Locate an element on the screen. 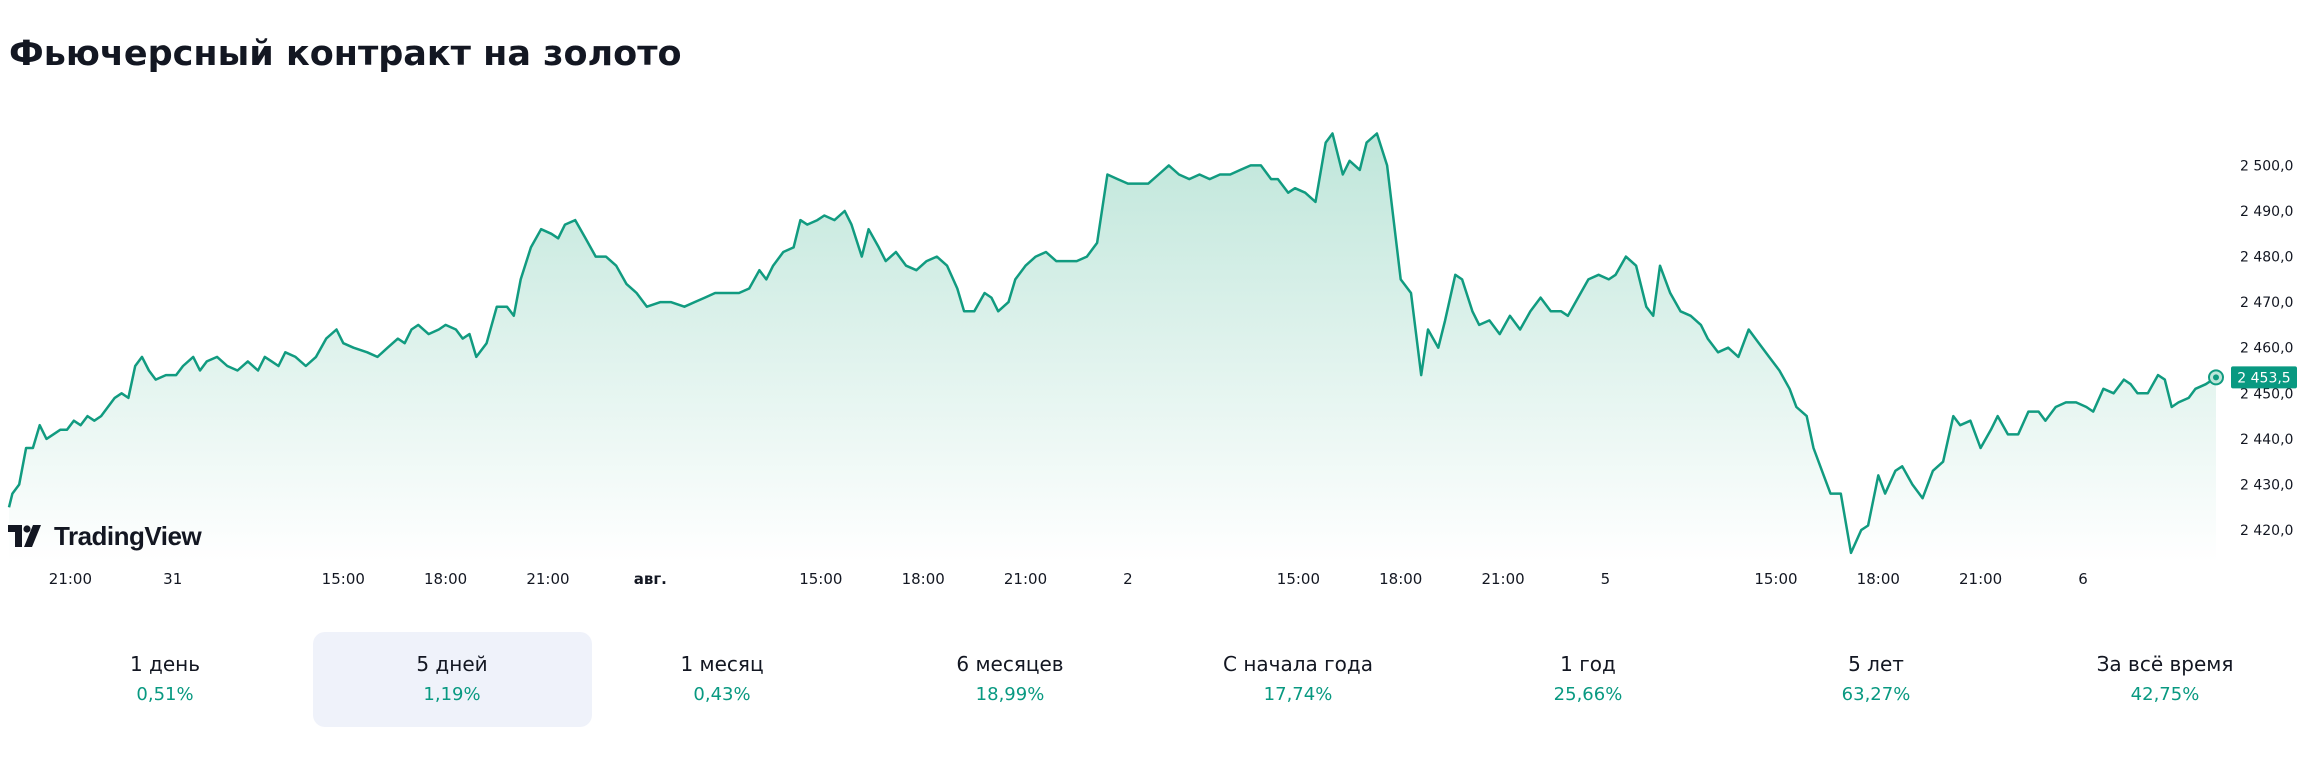 The height and width of the screenshot is (764, 2316). period-tab: За всё время 42,75% is located at coordinates (2165, 679).